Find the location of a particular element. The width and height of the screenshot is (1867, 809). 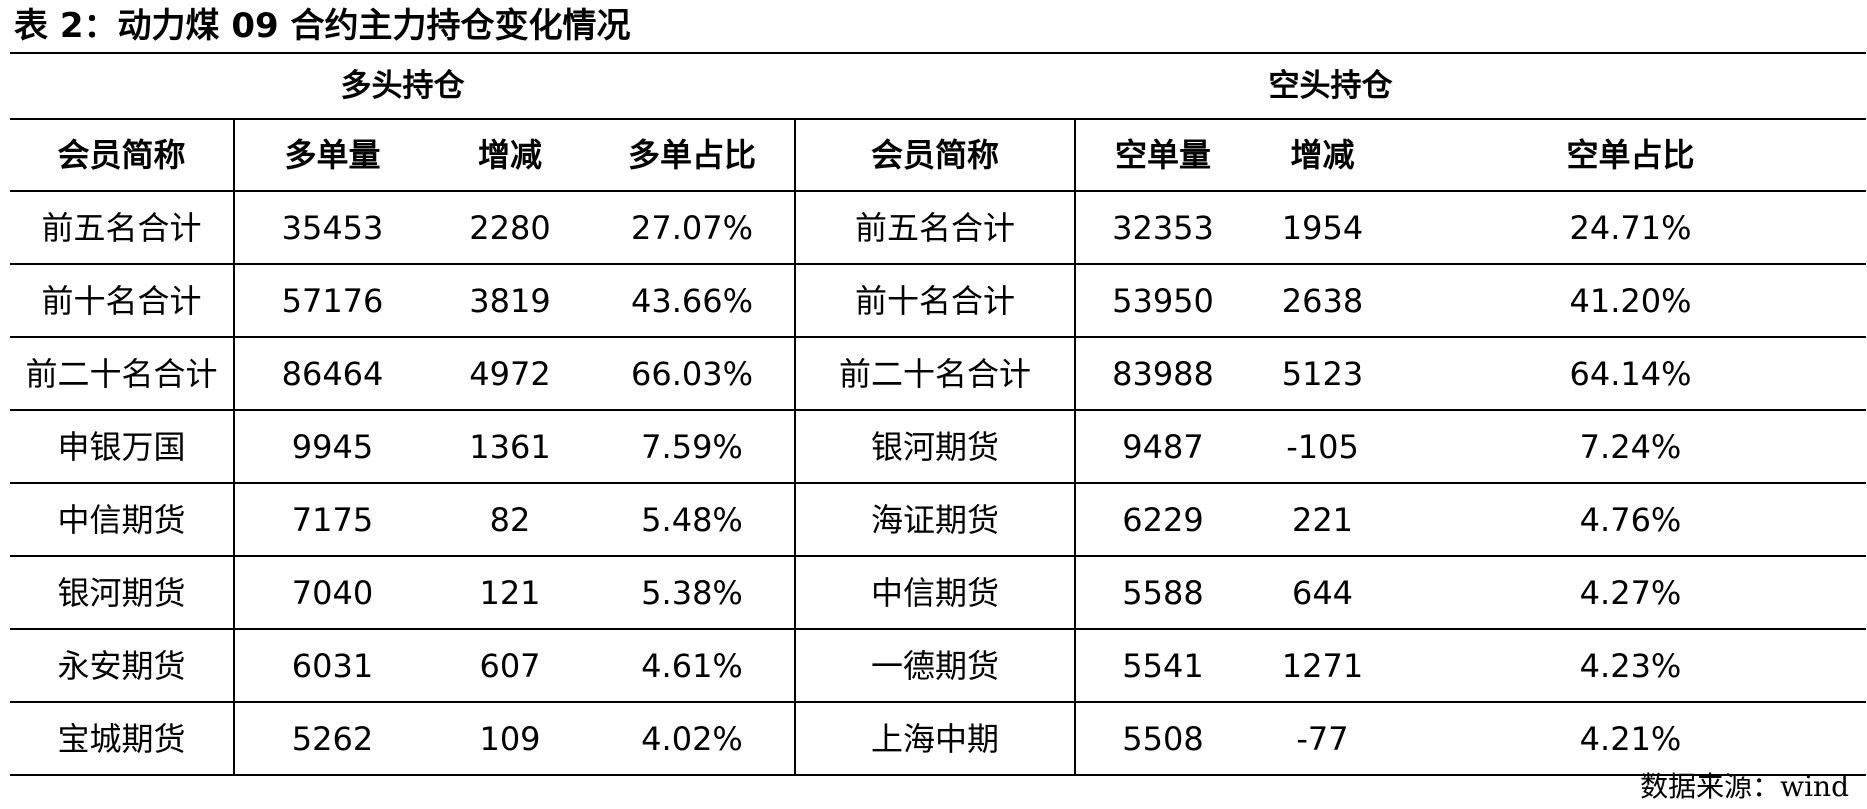

col-header-short-member: 会员简称 is located at coordinates (935, 155).